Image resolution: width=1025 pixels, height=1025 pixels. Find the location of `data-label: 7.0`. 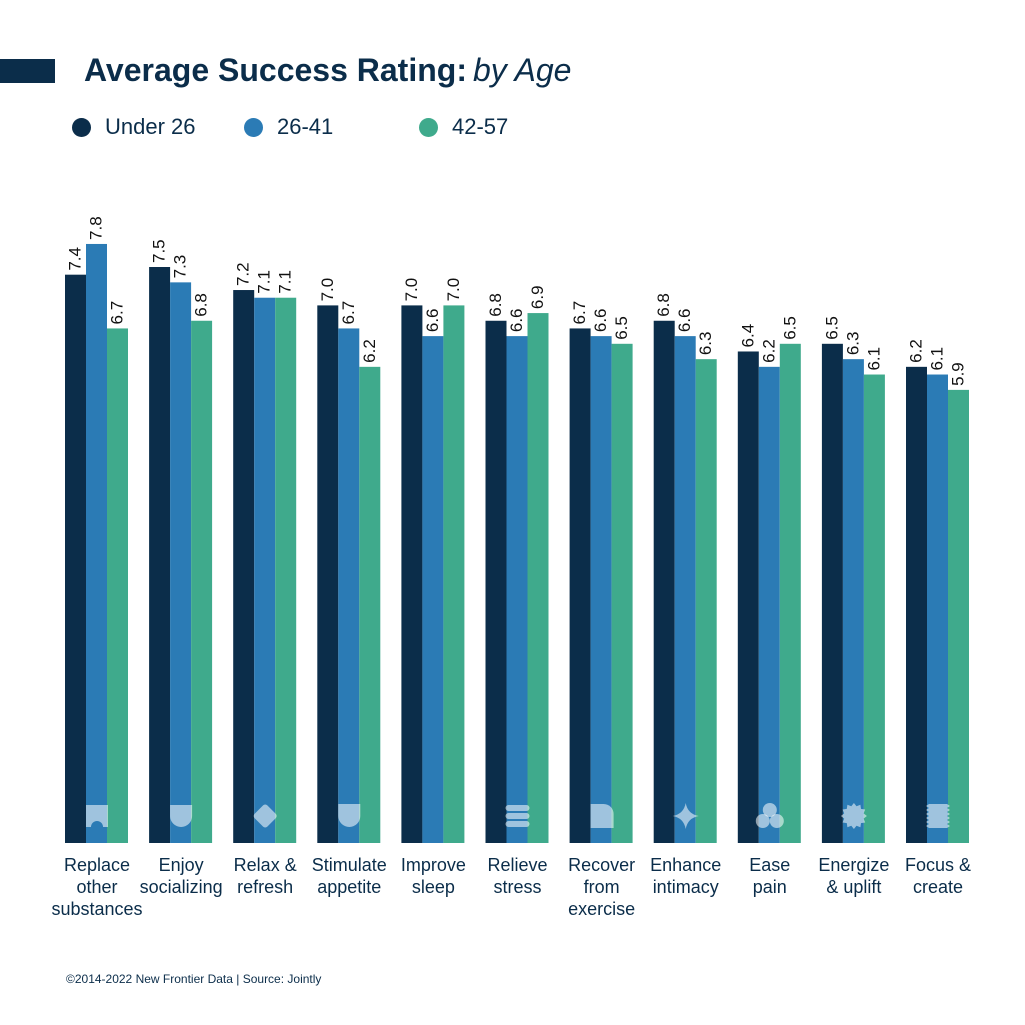

data-label: 7.0 is located at coordinates (327, 290).